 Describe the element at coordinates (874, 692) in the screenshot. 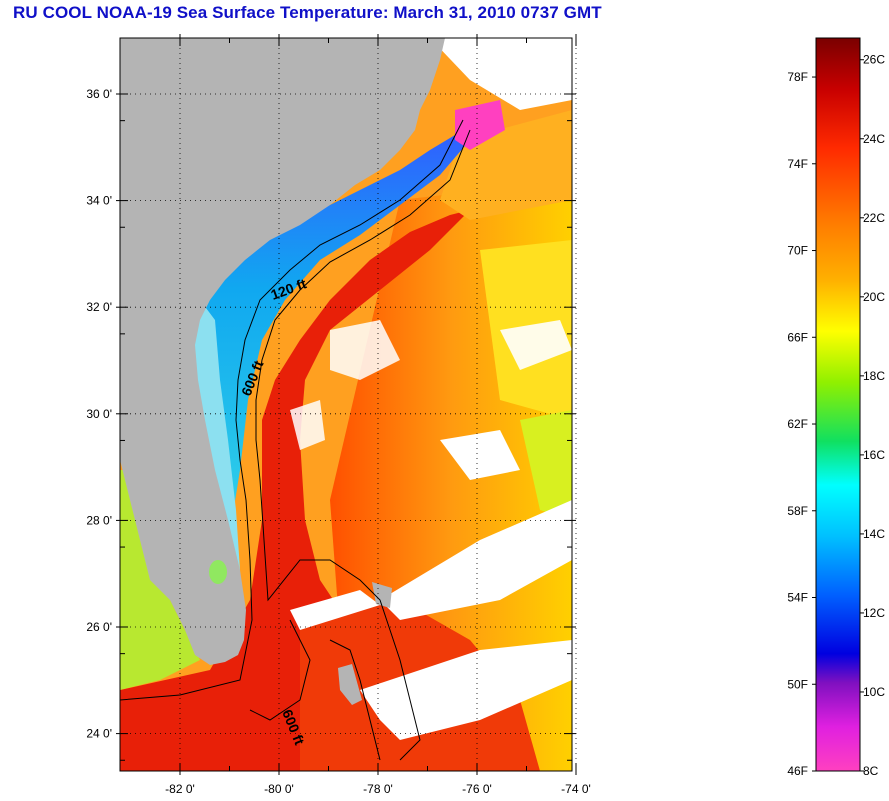

I see `colorbar-c-label: 10C` at that location.